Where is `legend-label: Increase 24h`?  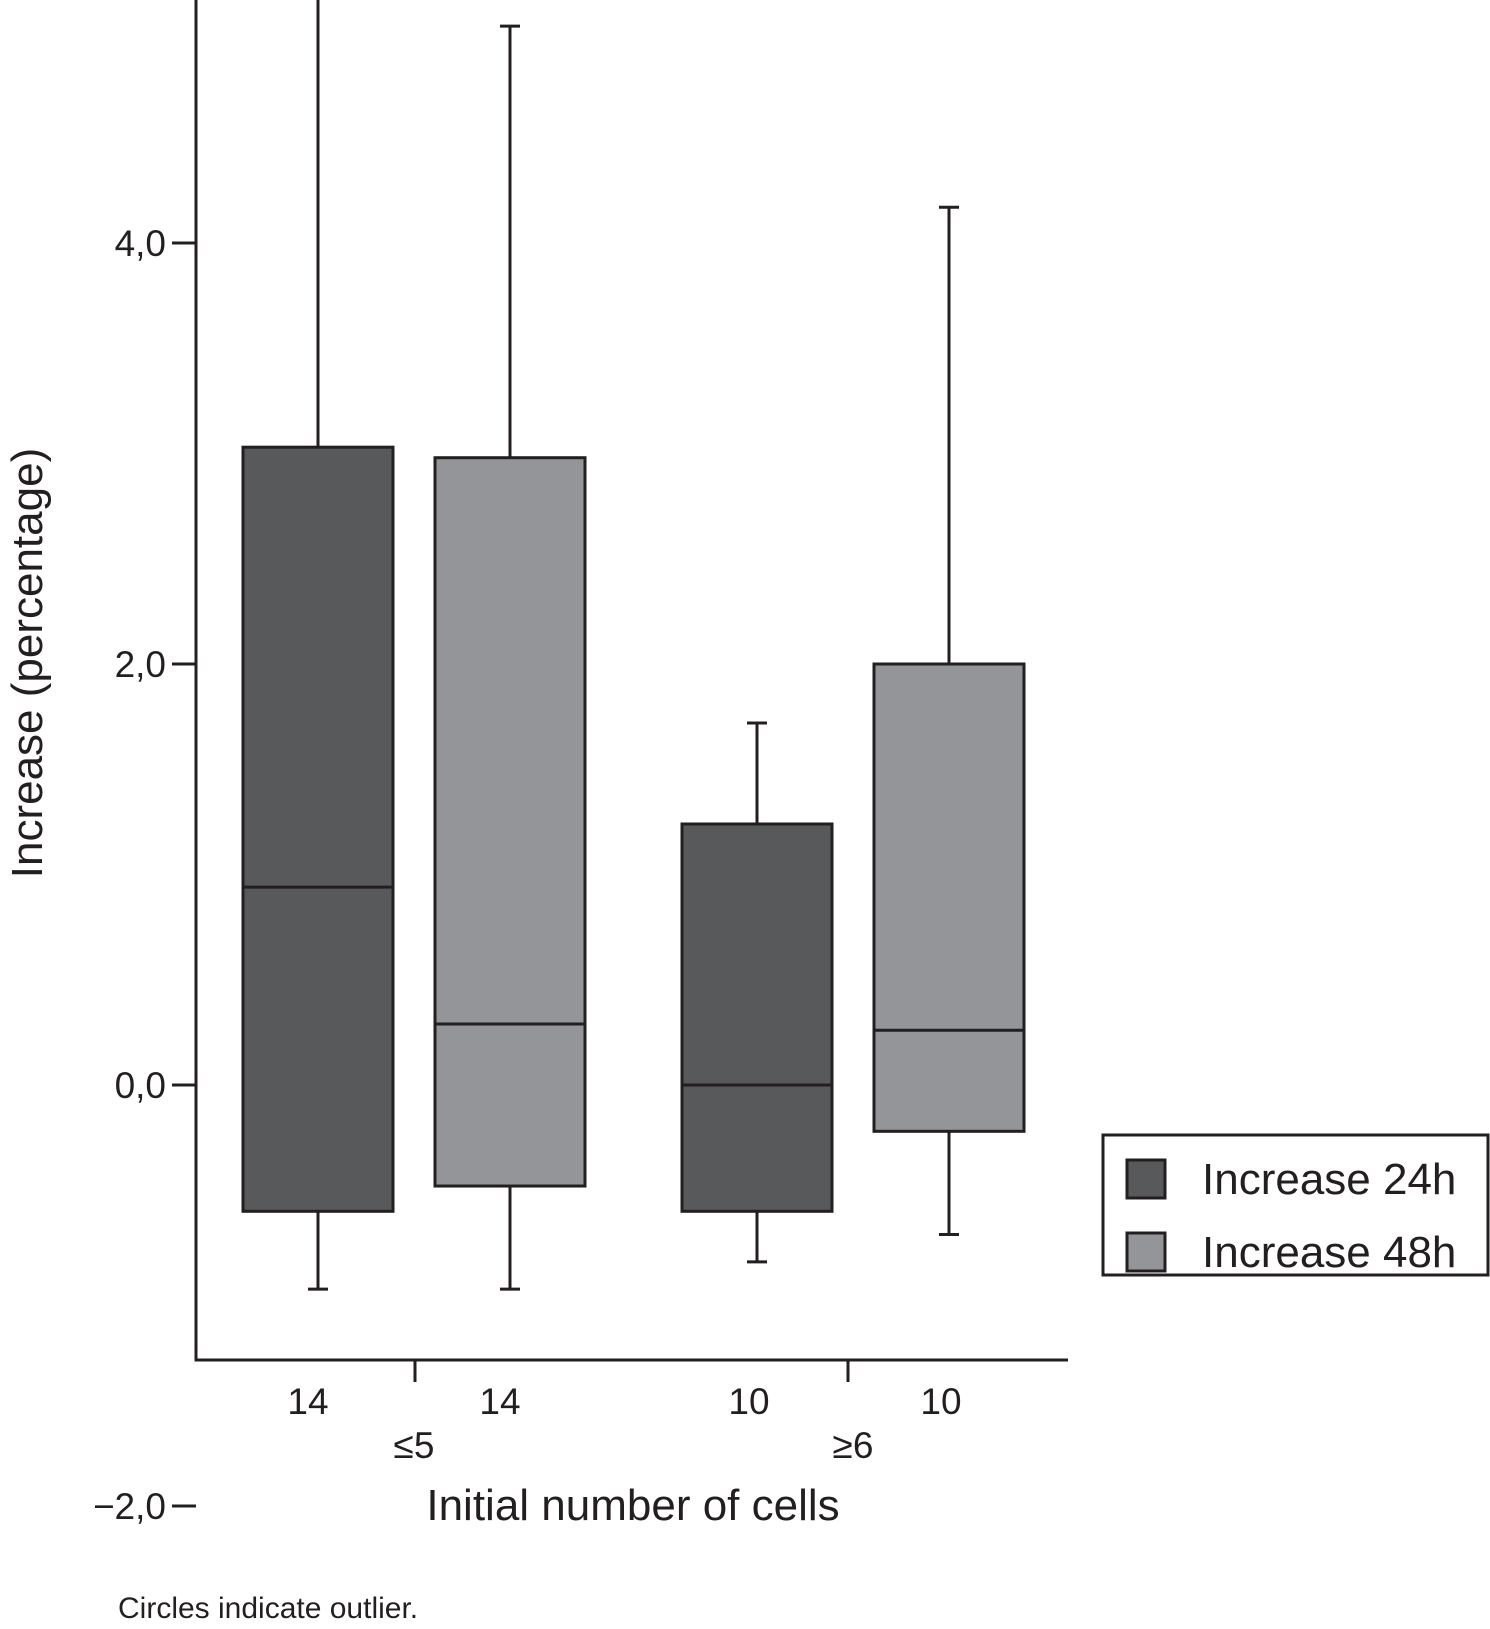 legend-label: Increase 24h is located at coordinates (1329, 1179).